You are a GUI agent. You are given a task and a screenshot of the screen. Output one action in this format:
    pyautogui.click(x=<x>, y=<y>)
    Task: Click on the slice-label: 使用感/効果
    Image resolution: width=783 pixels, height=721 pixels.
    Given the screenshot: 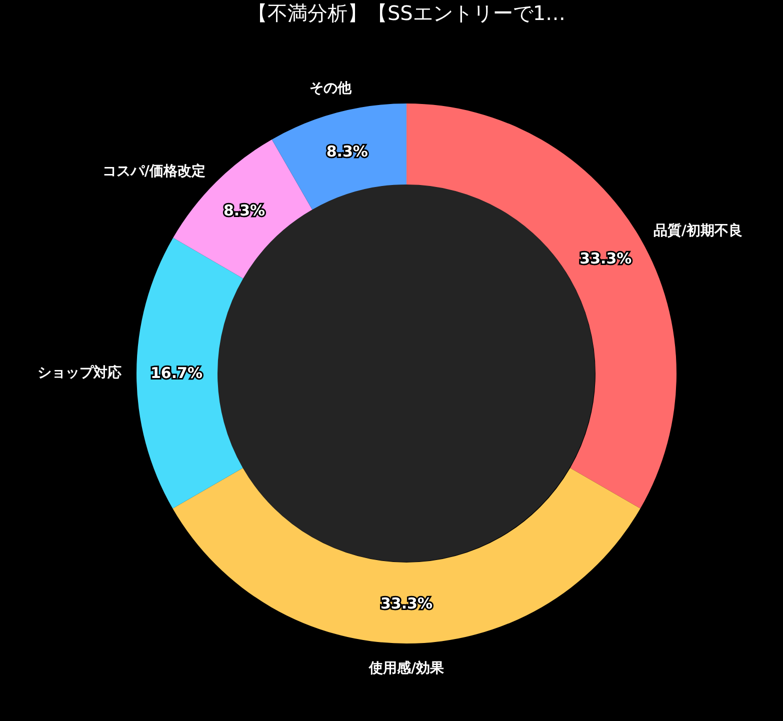 What is the action you would take?
    pyautogui.click(x=407, y=668)
    